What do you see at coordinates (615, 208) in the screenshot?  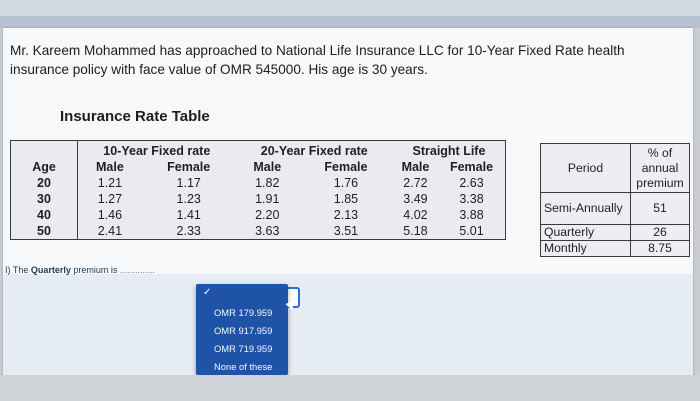 I see `table-row: Semi-Annually 51` at bounding box center [615, 208].